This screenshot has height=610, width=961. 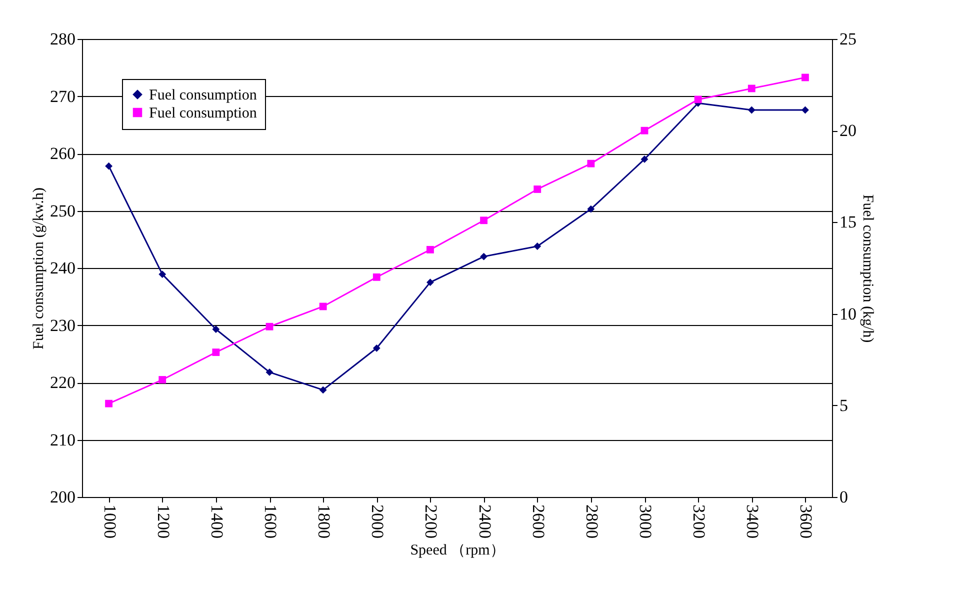 What do you see at coordinates (63, 96) in the screenshot?
I see `y-tick-label: 270` at bounding box center [63, 96].